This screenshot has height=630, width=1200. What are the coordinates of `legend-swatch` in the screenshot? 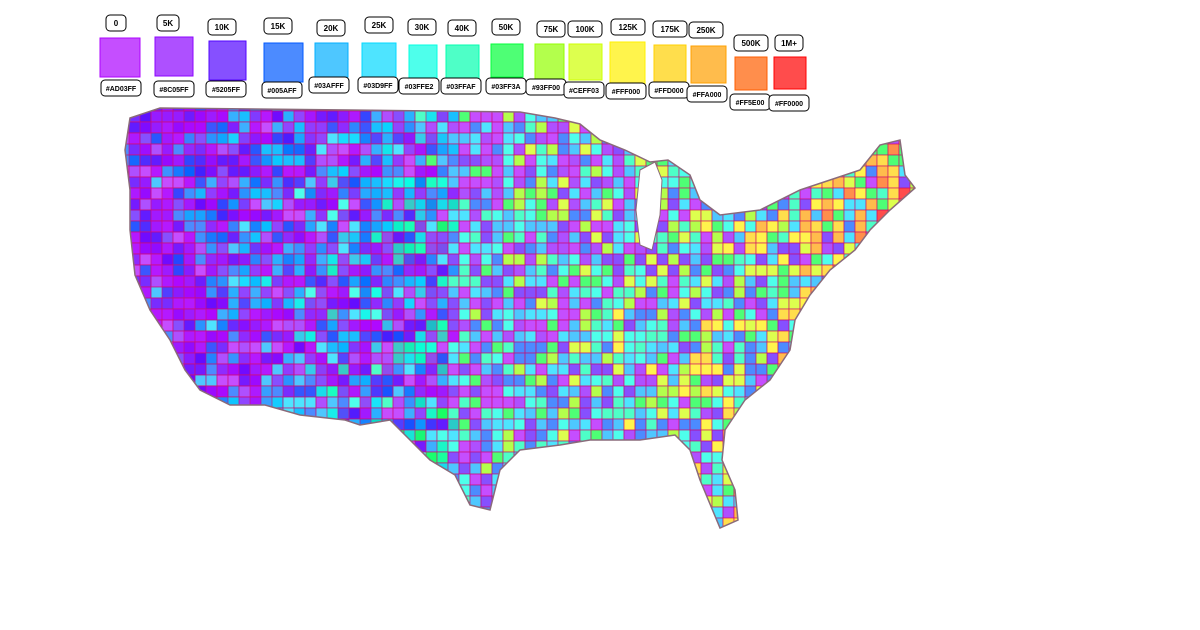 It's located at (627, 63).